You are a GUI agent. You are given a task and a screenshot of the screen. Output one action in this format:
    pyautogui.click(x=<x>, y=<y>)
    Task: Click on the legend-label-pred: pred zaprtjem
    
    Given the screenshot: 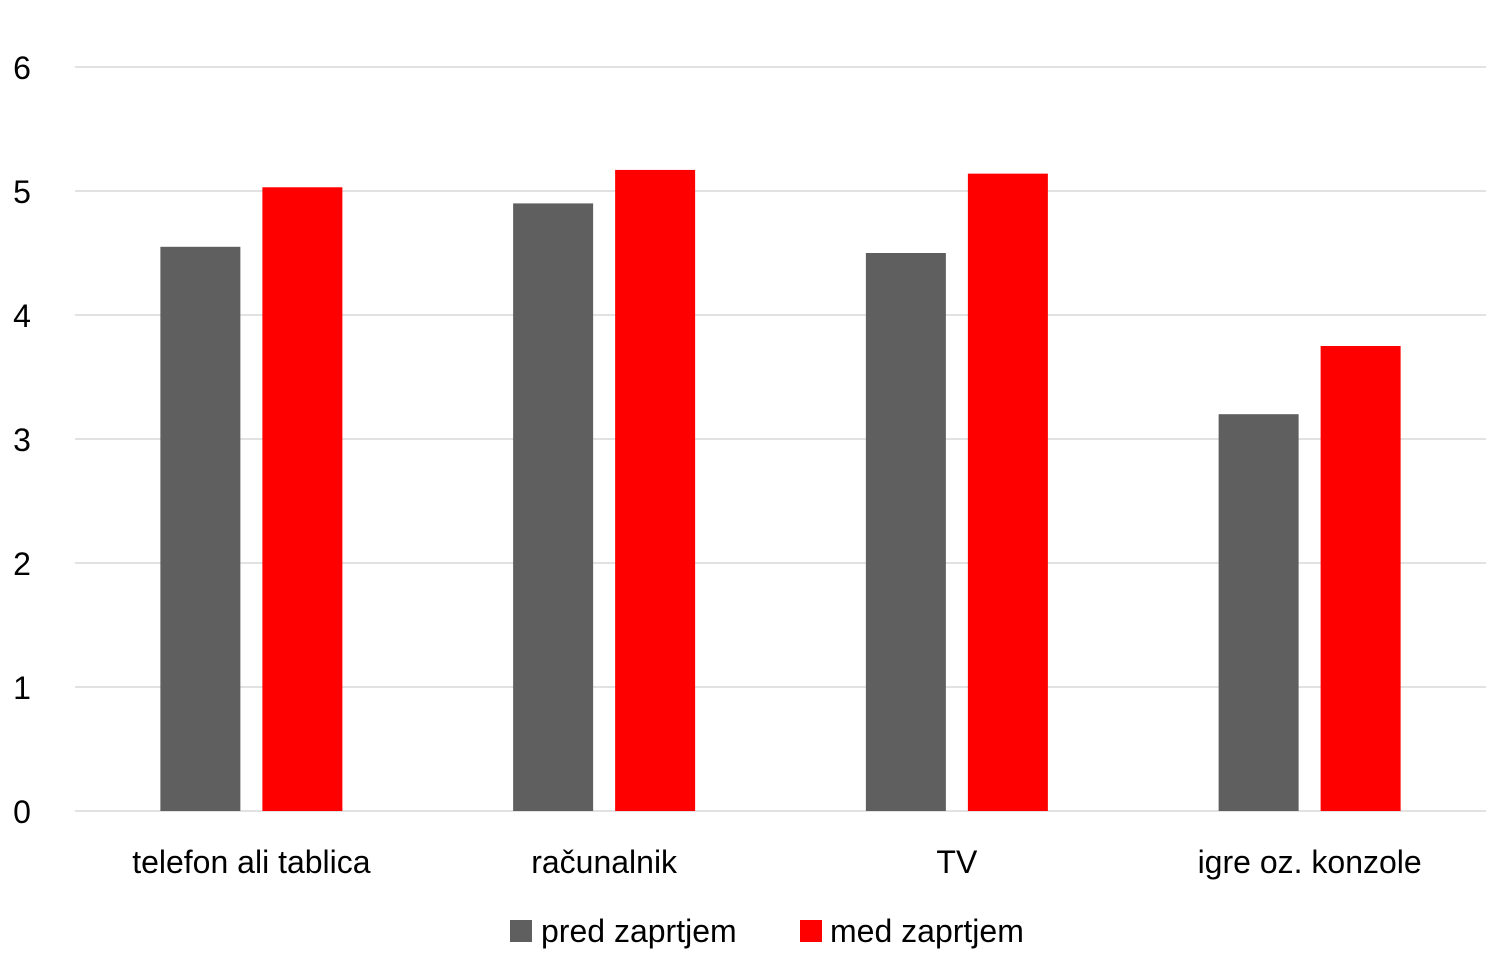 What is the action you would take?
    pyautogui.click(x=639, y=931)
    